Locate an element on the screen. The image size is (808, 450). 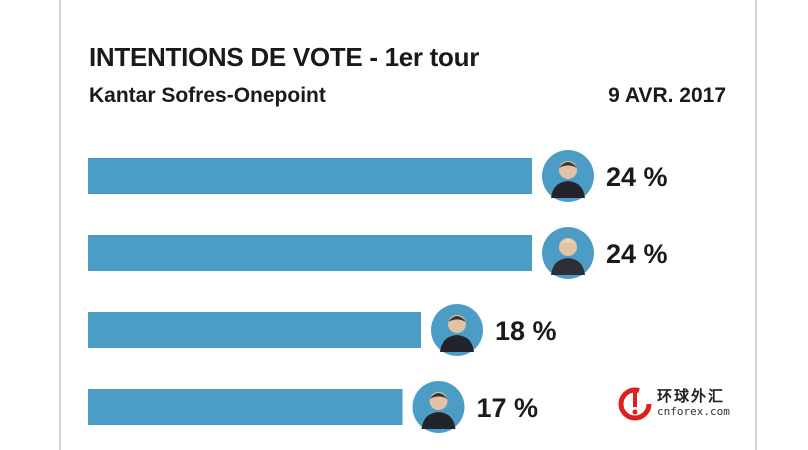
cnforex-logo: 环球外汇 cnforex.com is located at coordinates (682, 403).